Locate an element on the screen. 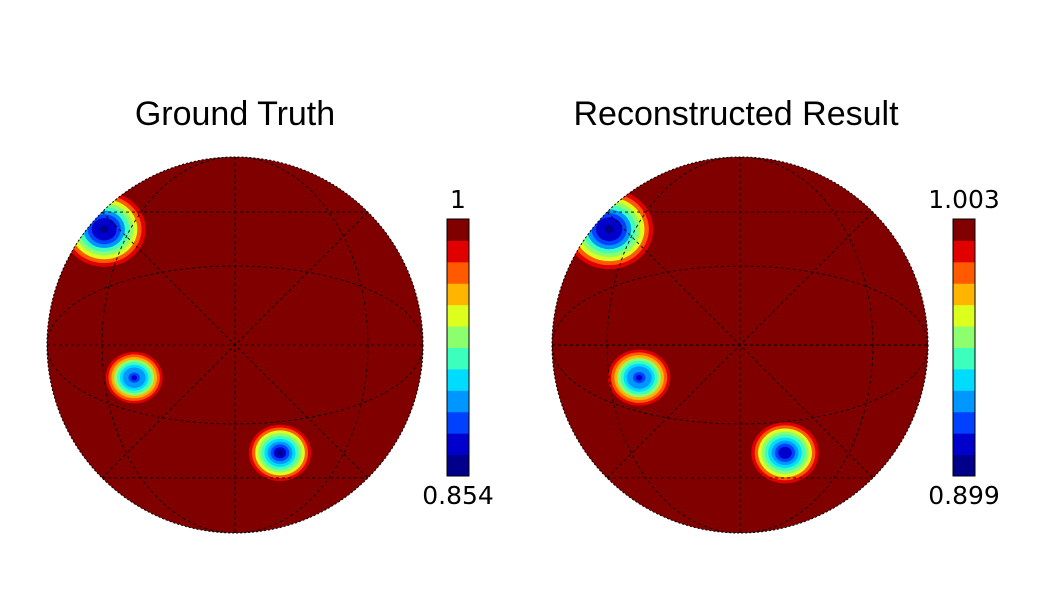 Image resolution: width=1058 pixels, height=595 pixels. left-colorbar-min-label: 0.854 is located at coordinates (458, 495).